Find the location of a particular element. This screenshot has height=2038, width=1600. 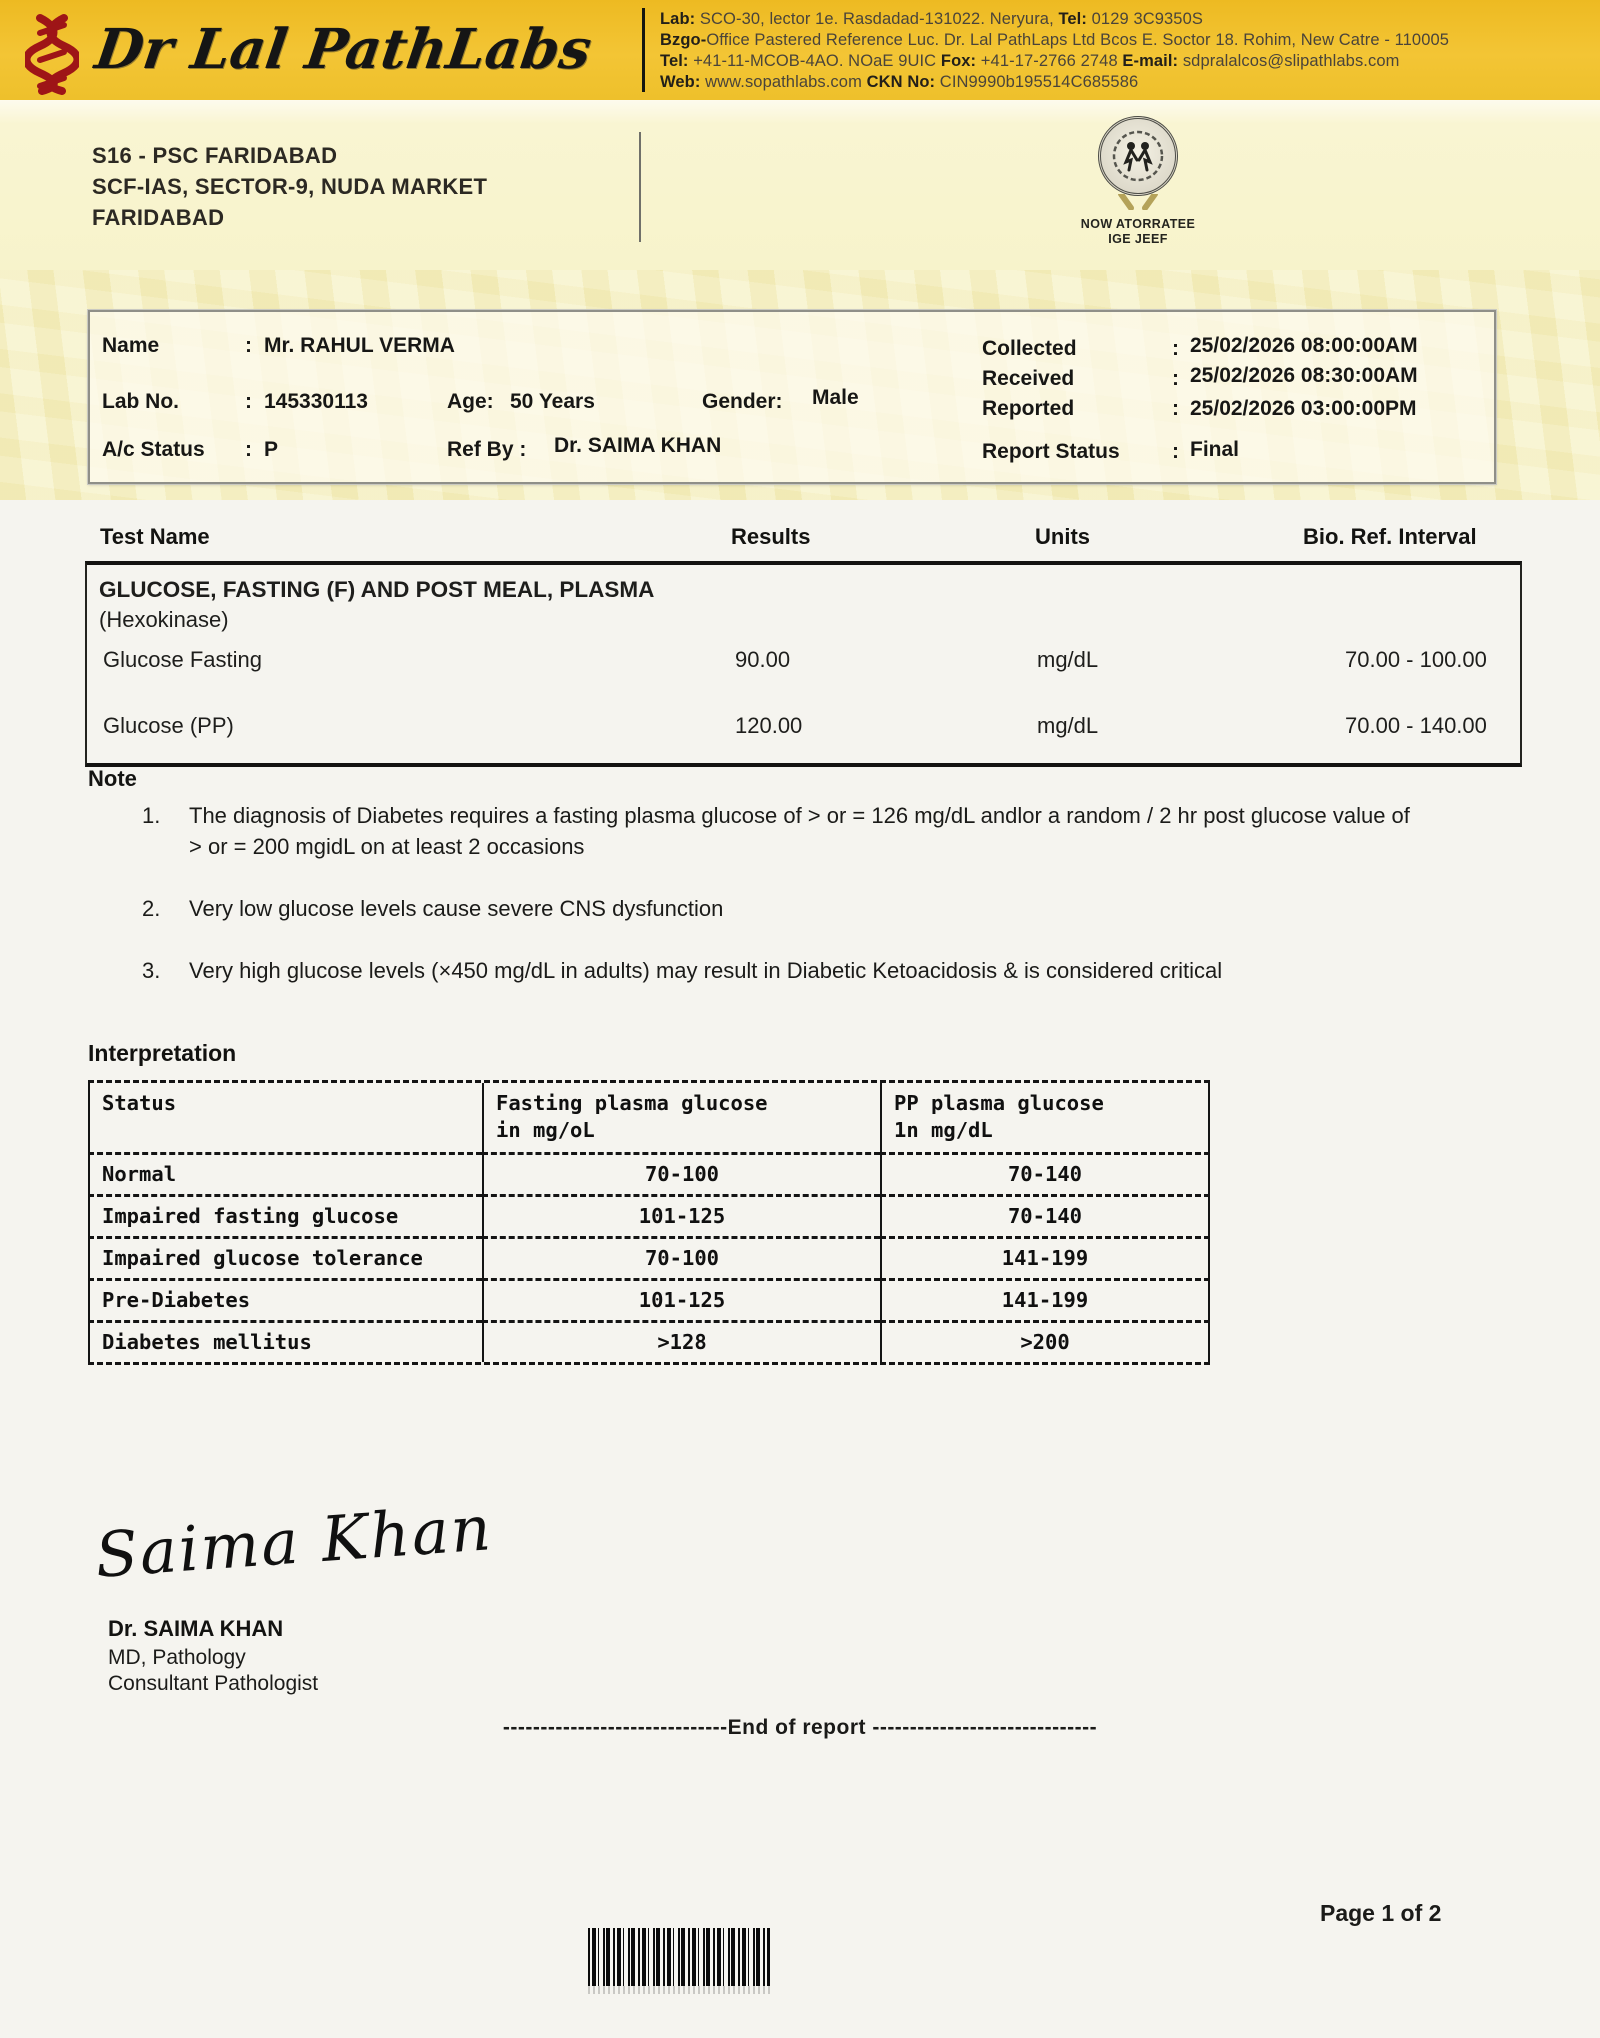

ref-interval-cell: 70.00 - 100.00 is located at coordinates (1416, 659).